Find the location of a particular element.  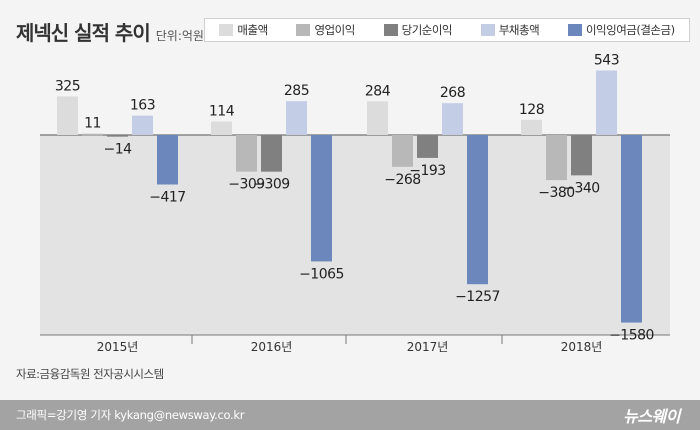

legend-swatch-total-liabilities is located at coordinates (487, 30).